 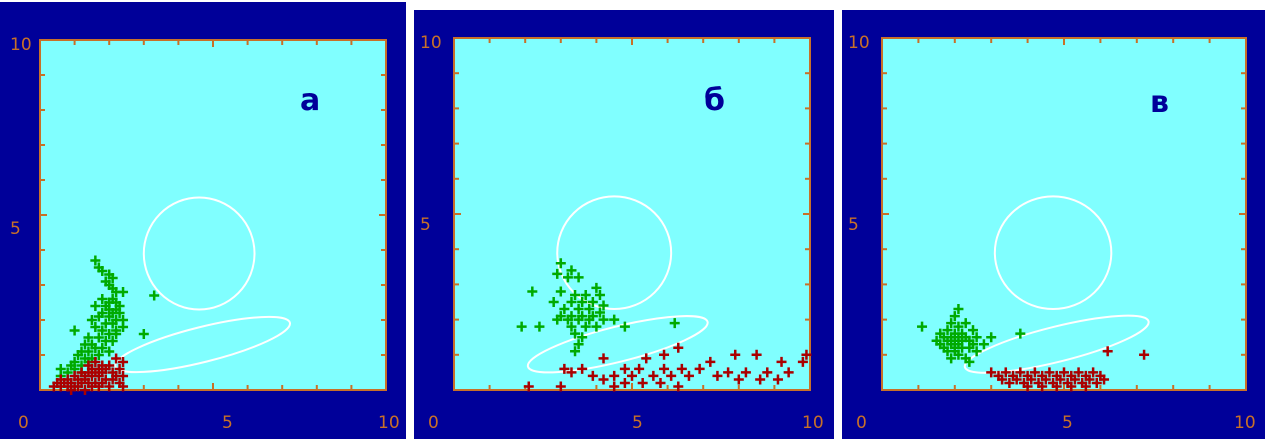 I want to click on x-tick-label: 5, so click(x=1067, y=423).